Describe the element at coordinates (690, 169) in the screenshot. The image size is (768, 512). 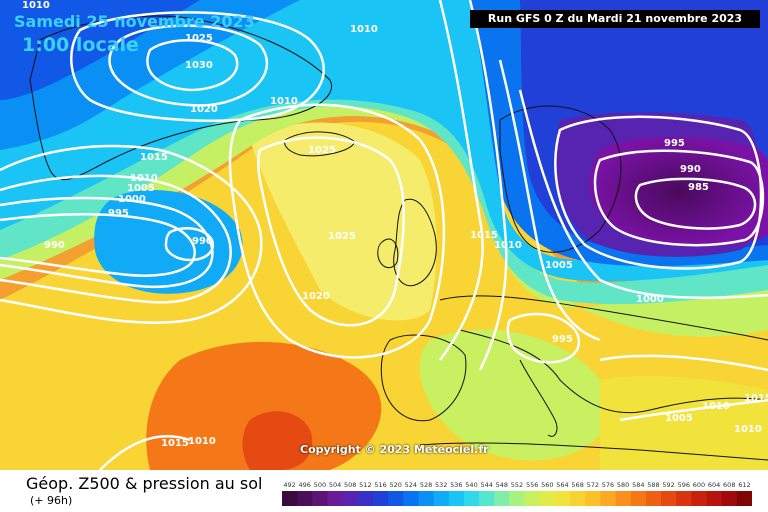
I see `isobar-label-990-c: 990` at that location.